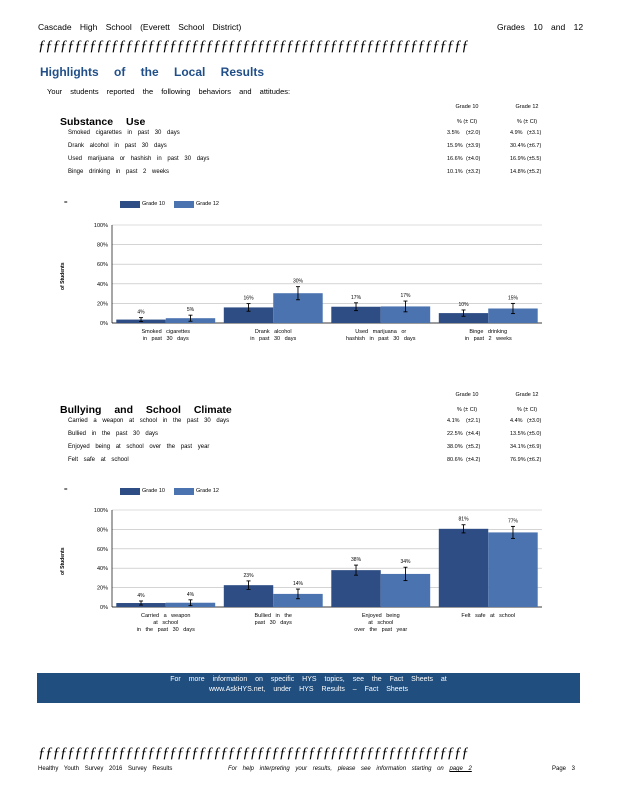  I want to click on row-label: Drank alcohol in past 30 days, so click(117, 146).